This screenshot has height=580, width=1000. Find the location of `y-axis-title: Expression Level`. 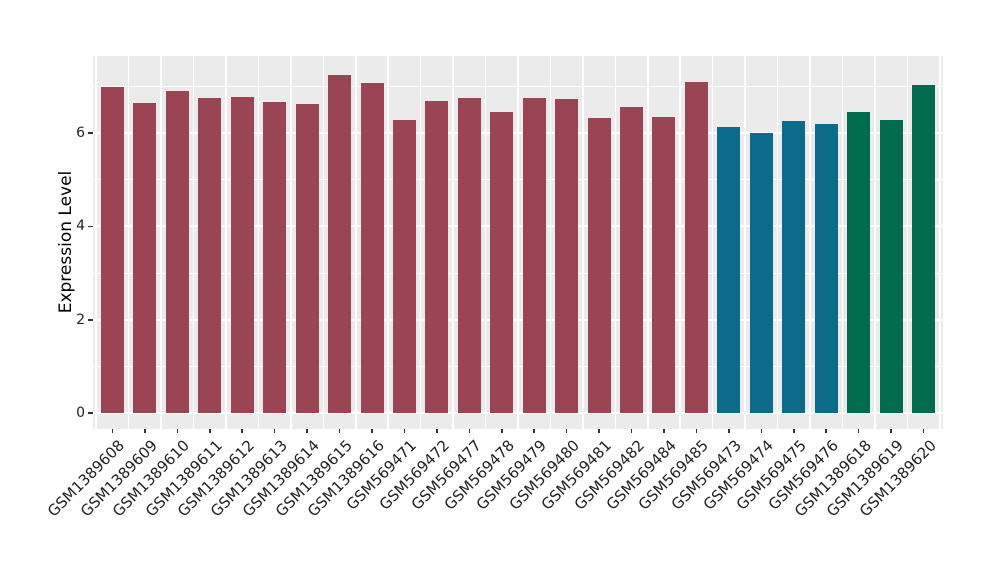

y-axis-title: Expression Level is located at coordinates (66, 242).